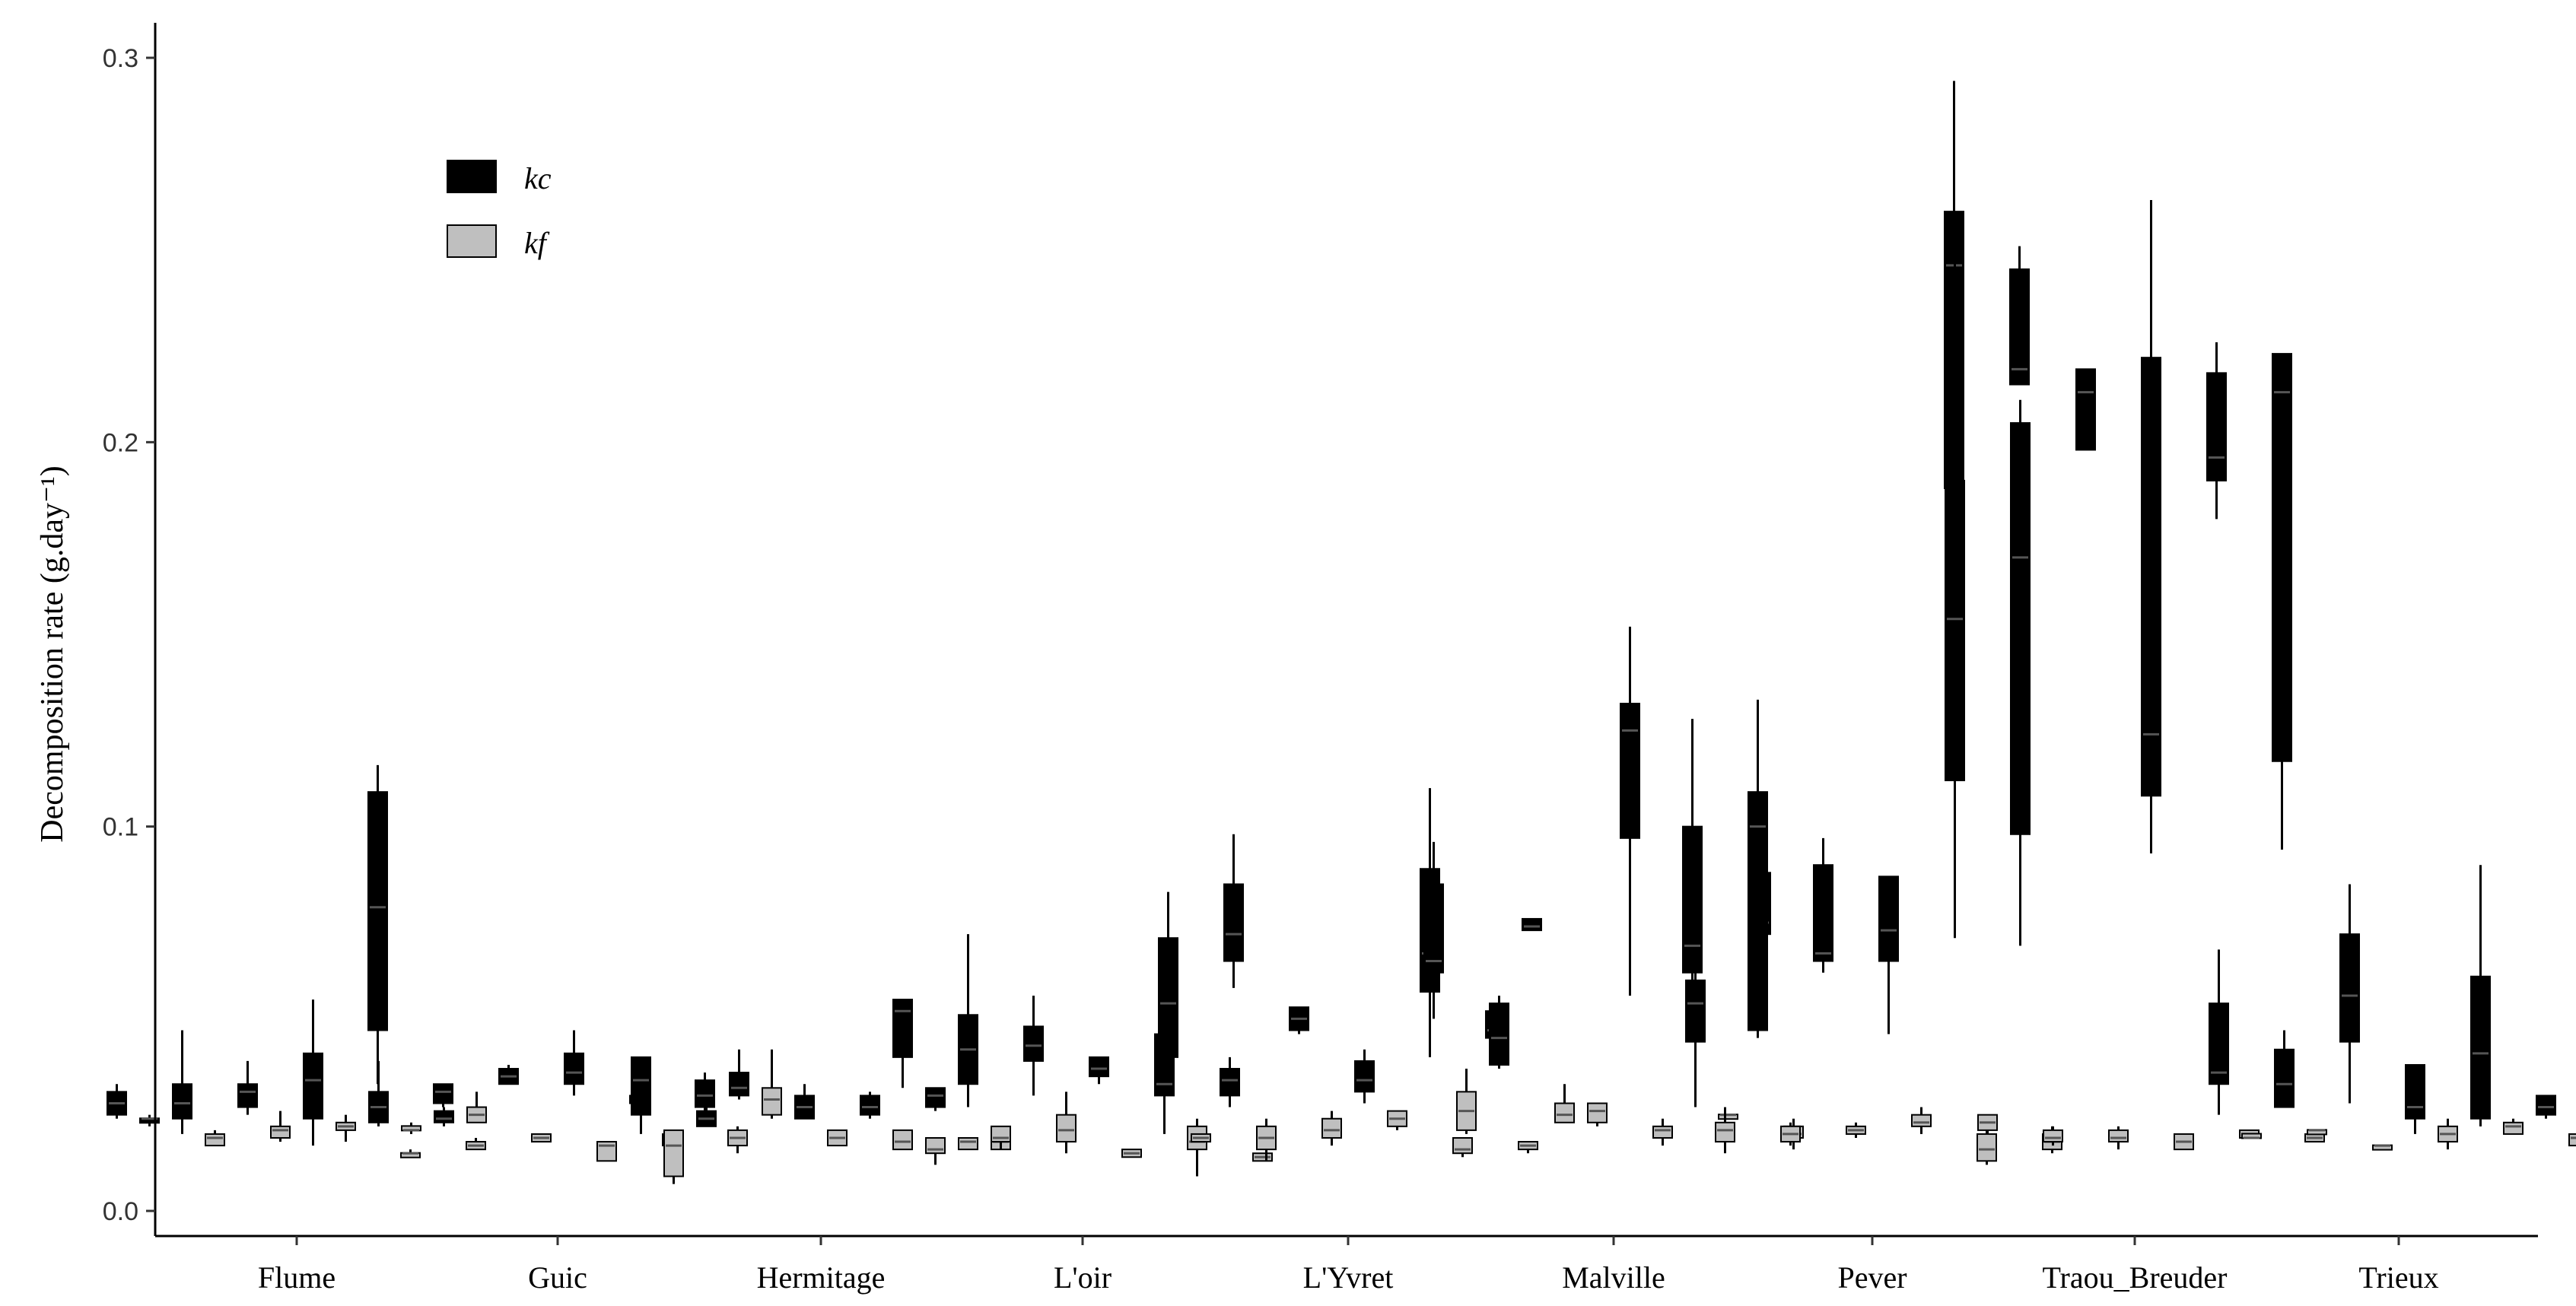 The width and height of the screenshot is (2576, 1306). What do you see at coordinates (538, 178) in the screenshot?
I see `legend-kc-label: kc` at bounding box center [538, 178].